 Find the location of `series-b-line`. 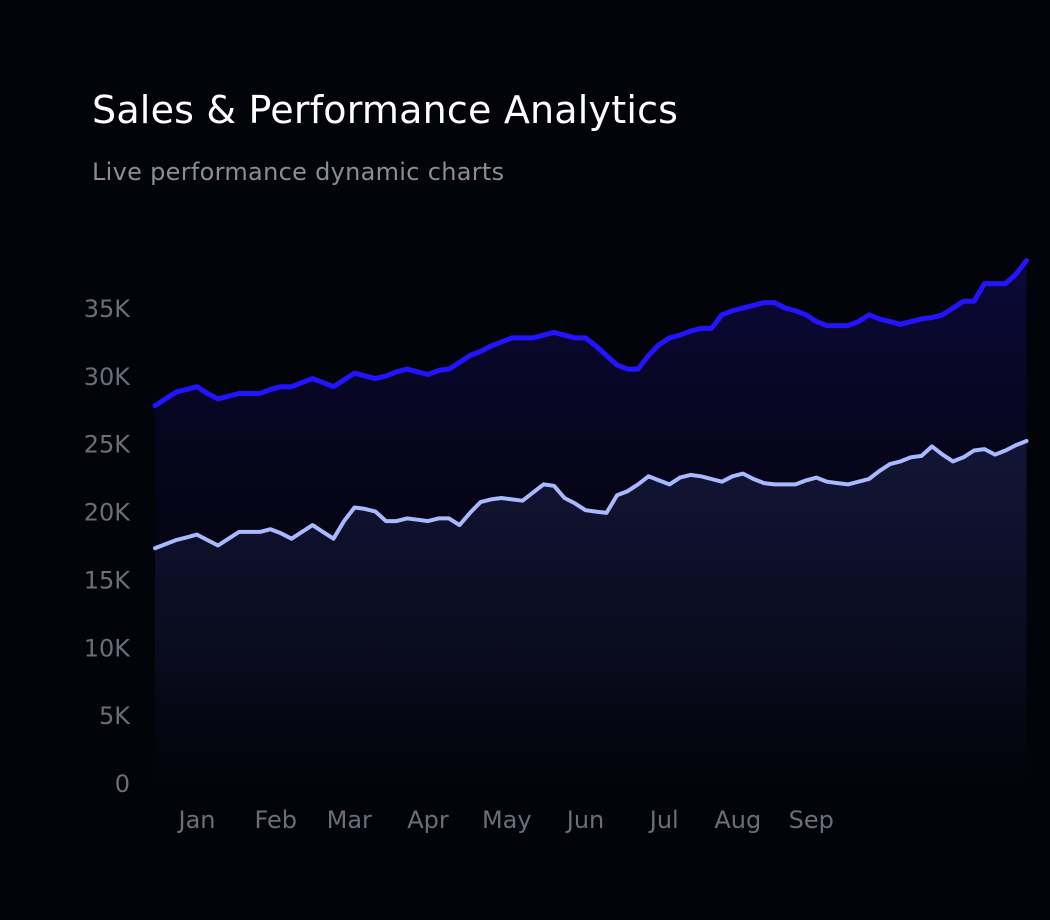

series-b-line is located at coordinates (591, 495).